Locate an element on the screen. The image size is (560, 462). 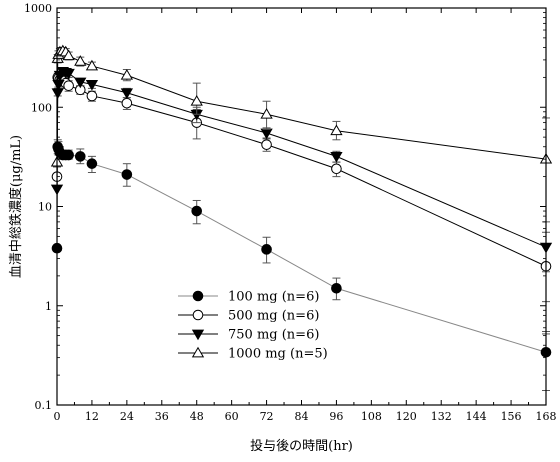
legend-label: 500 mg (n=6) is located at coordinates (273, 316).